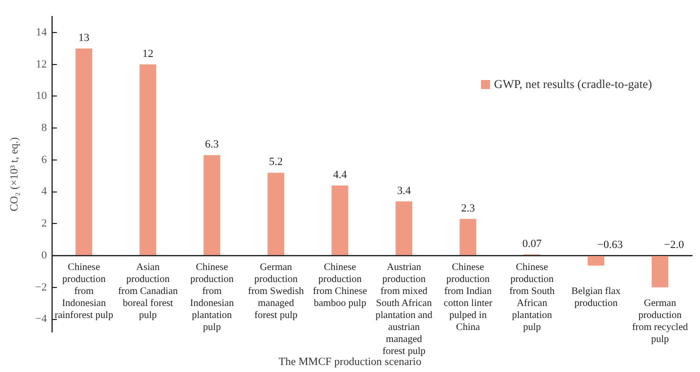 The height and width of the screenshot is (372, 700). I want to click on data-label: −2.0, so click(674, 244).